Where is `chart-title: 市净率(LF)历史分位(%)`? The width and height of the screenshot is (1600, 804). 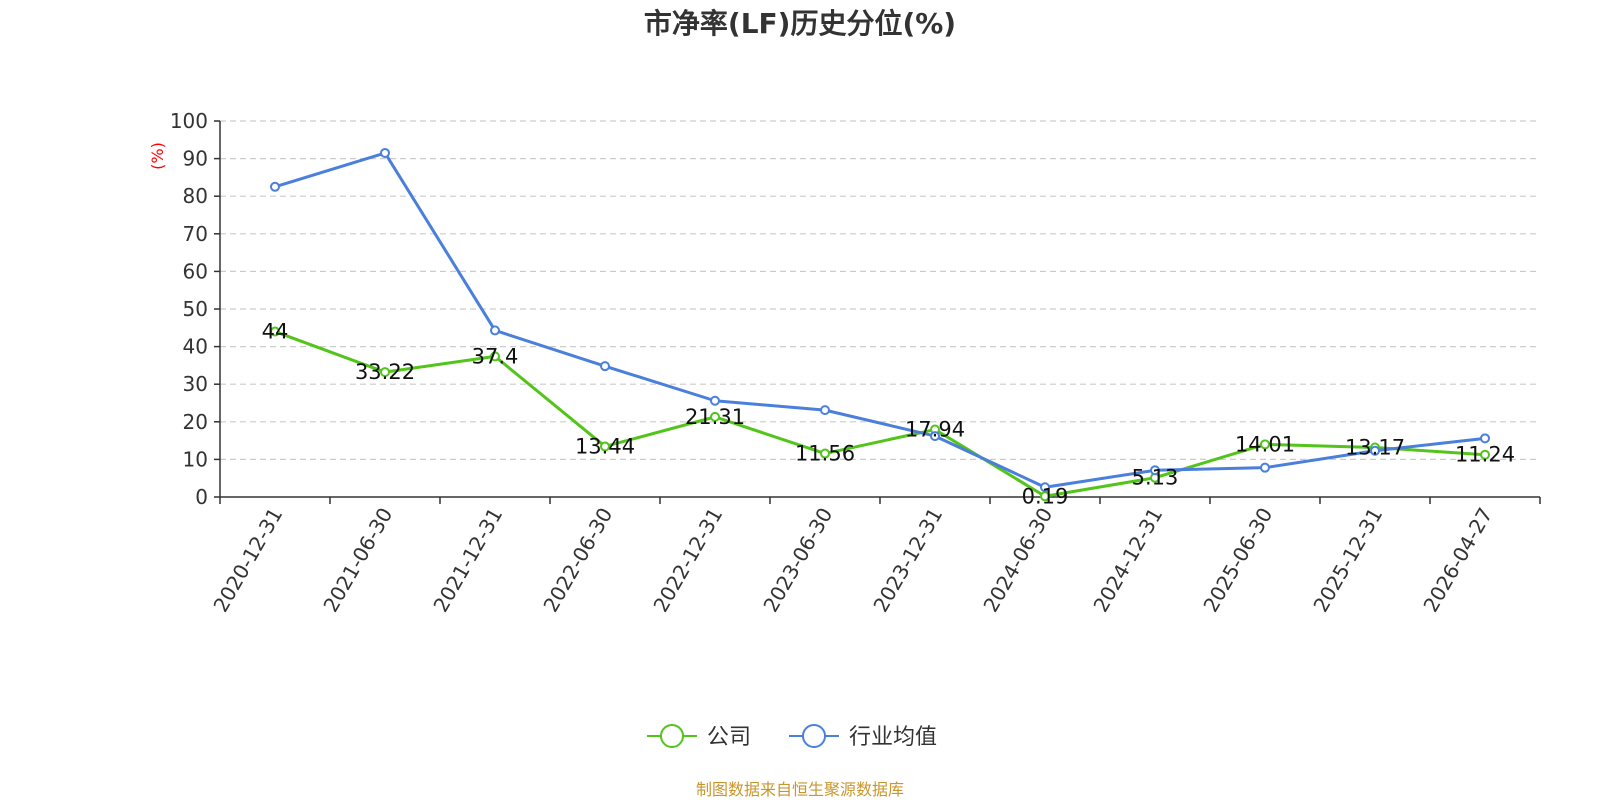
chart-title: 市净率(LF)历史分位(%) is located at coordinates (800, 23).